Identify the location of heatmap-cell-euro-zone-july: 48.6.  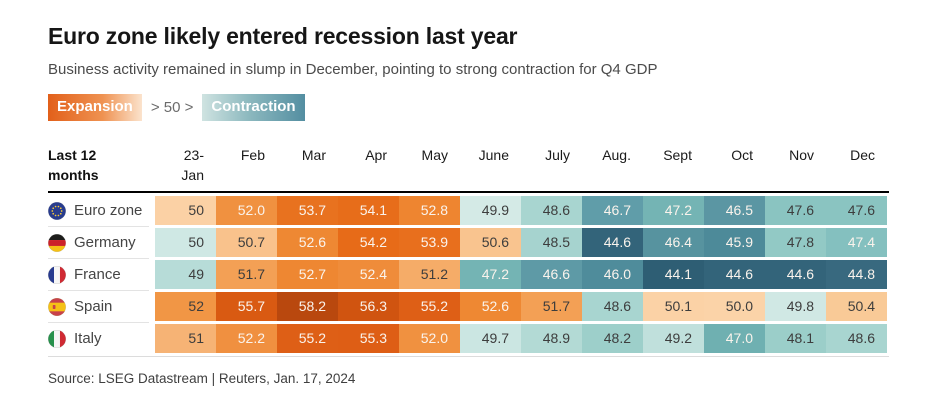
(551, 211).